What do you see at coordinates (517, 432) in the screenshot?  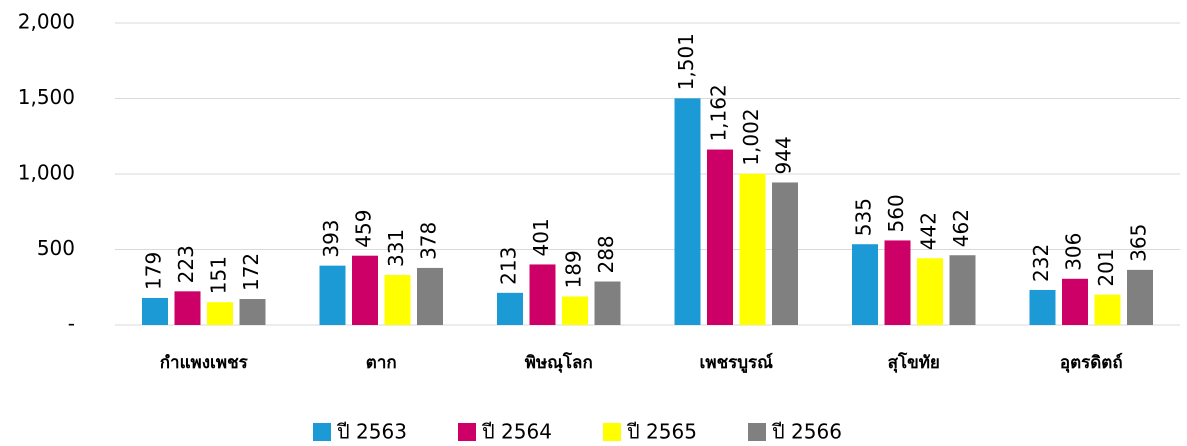 I see `legend-label: ปี 2564` at bounding box center [517, 432].